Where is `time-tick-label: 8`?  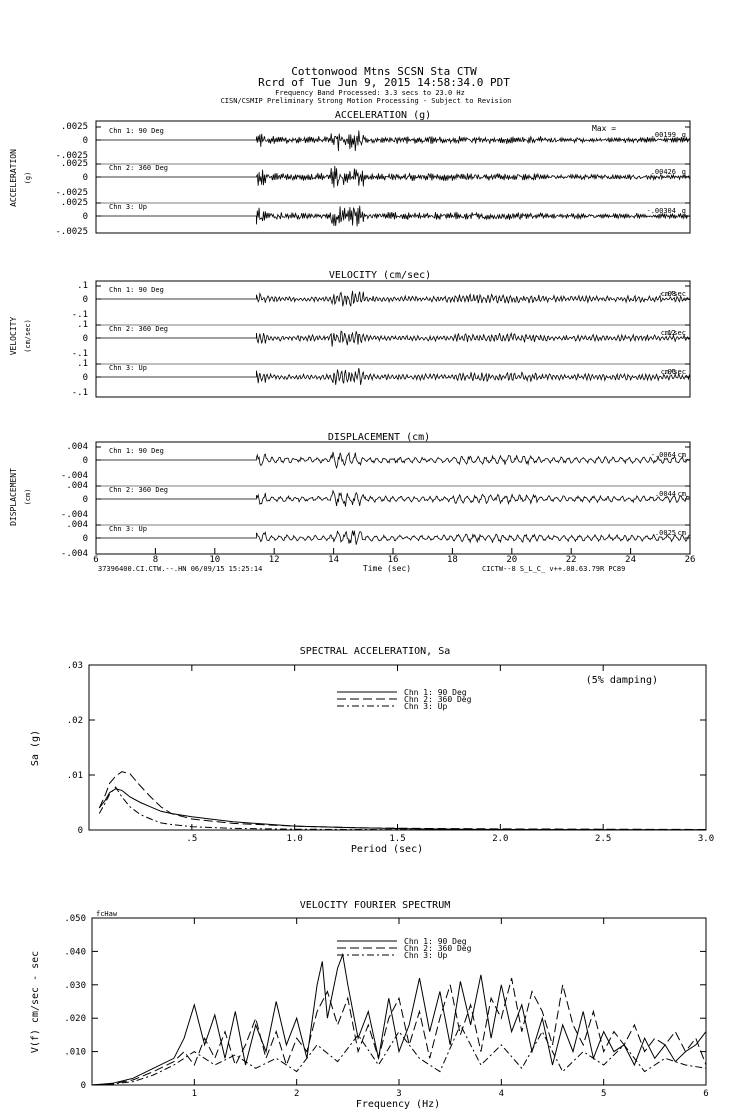
time-tick-label: 8 is located at coordinates (155, 560).